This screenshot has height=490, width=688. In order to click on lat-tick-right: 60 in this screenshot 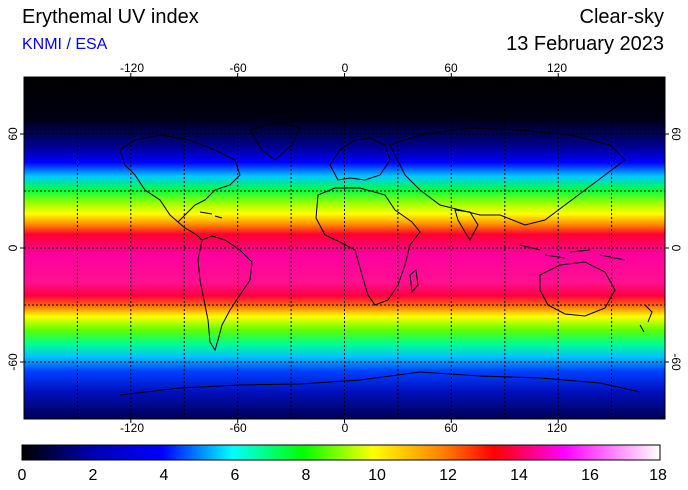, I will do `click(676, 134)`.